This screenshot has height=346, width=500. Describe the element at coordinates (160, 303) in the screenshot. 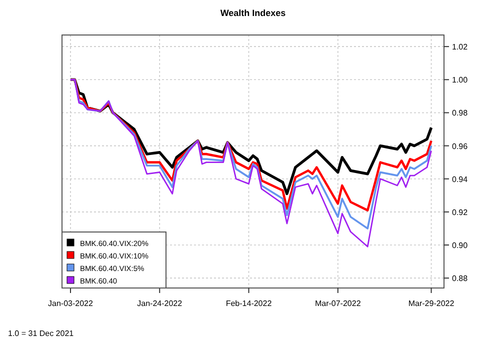

I see `x-tick-label: Jan-24-2022` at that location.